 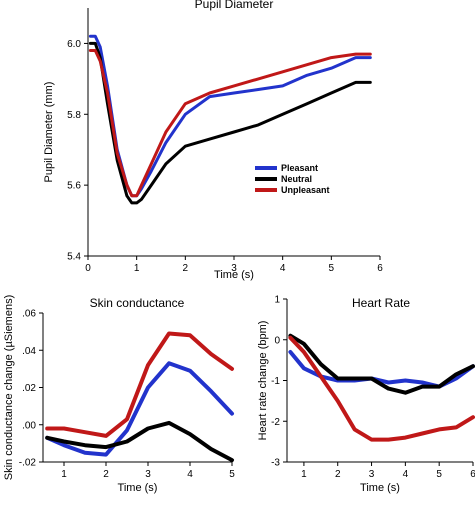 What do you see at coordinates (190, 474) in the screenshot?
I see `skin-conductance-x-tick-label: 4` at bounding box center [190, 474].